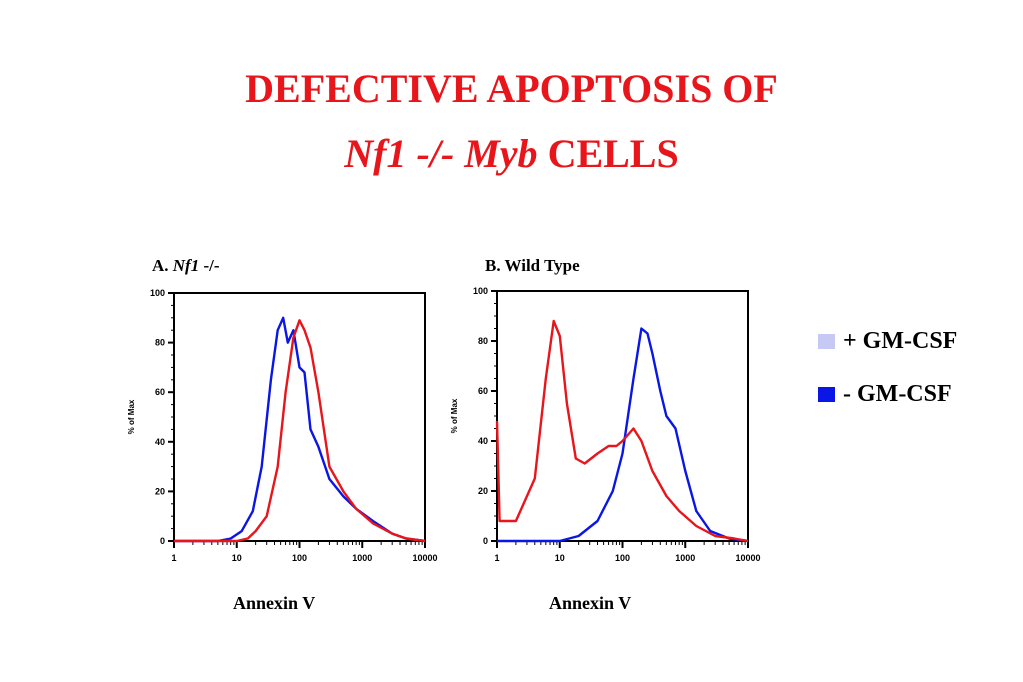 The width and height of the screenshot is (1023, 682). Describe the element at coordinates (424, 558) in the screenshot. I see `panel-a-xtick-label: 10000` at that location.